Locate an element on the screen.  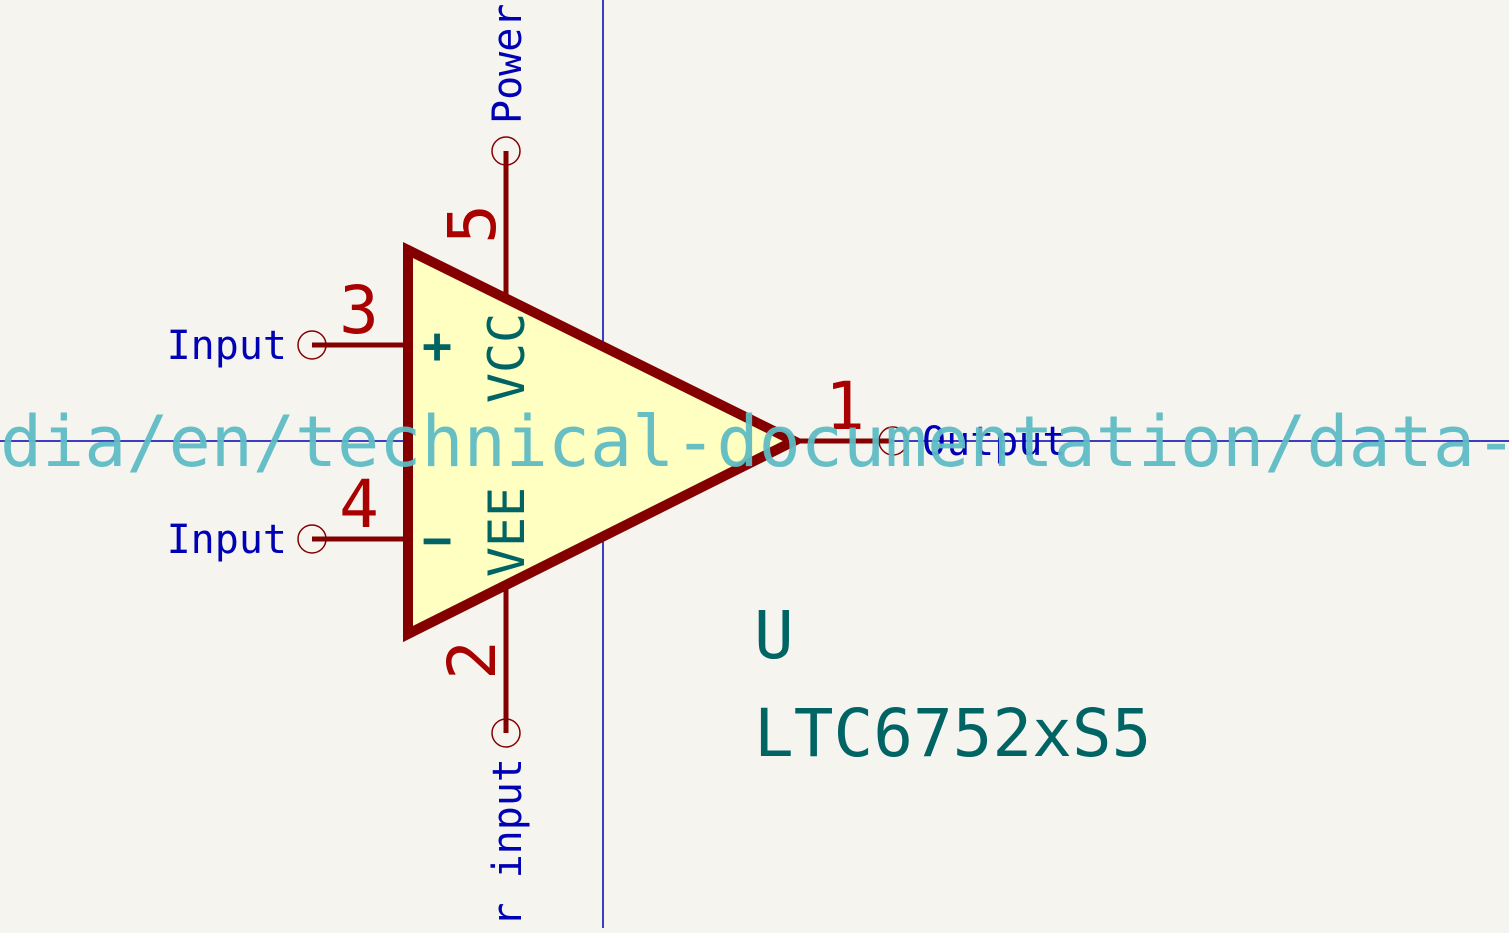
pin-2-type-label: Power input is located at coordinates (508, 843).